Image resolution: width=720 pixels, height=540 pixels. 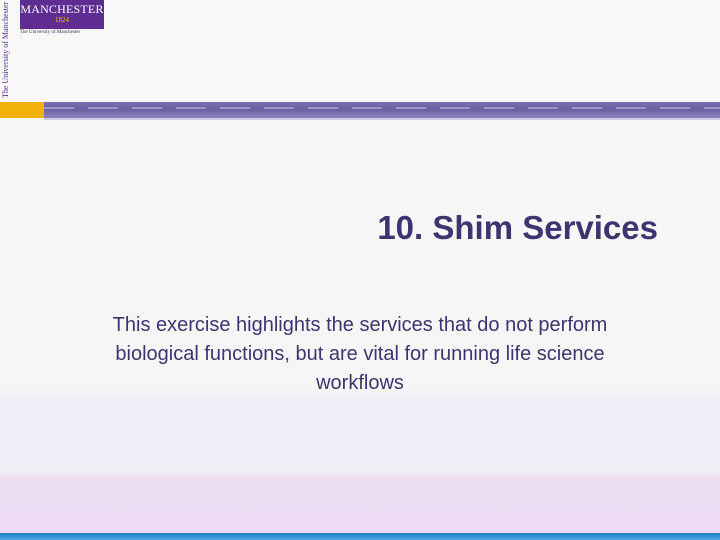 I want to click on university-logo: MANCHESTER 1824, so click(x=62, y=14).